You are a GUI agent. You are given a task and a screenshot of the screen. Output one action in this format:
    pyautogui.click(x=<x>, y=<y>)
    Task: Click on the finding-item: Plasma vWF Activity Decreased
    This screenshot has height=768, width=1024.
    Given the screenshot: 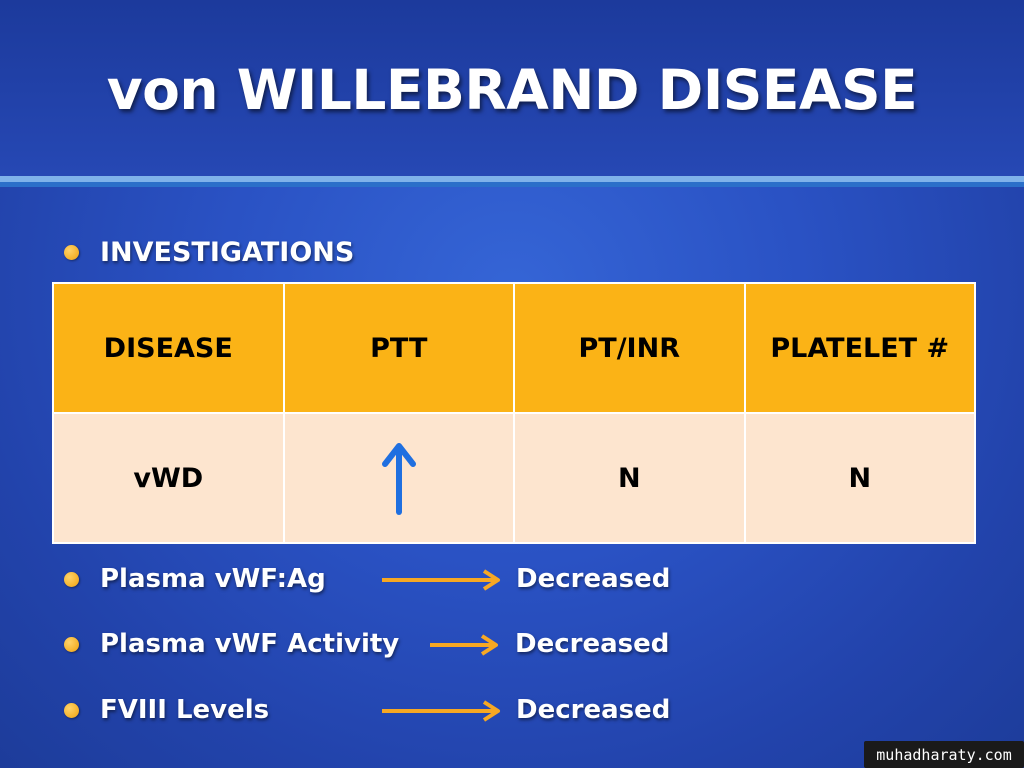 What is the action you would take?
    pyautogui.click(x=404, y=644)
    